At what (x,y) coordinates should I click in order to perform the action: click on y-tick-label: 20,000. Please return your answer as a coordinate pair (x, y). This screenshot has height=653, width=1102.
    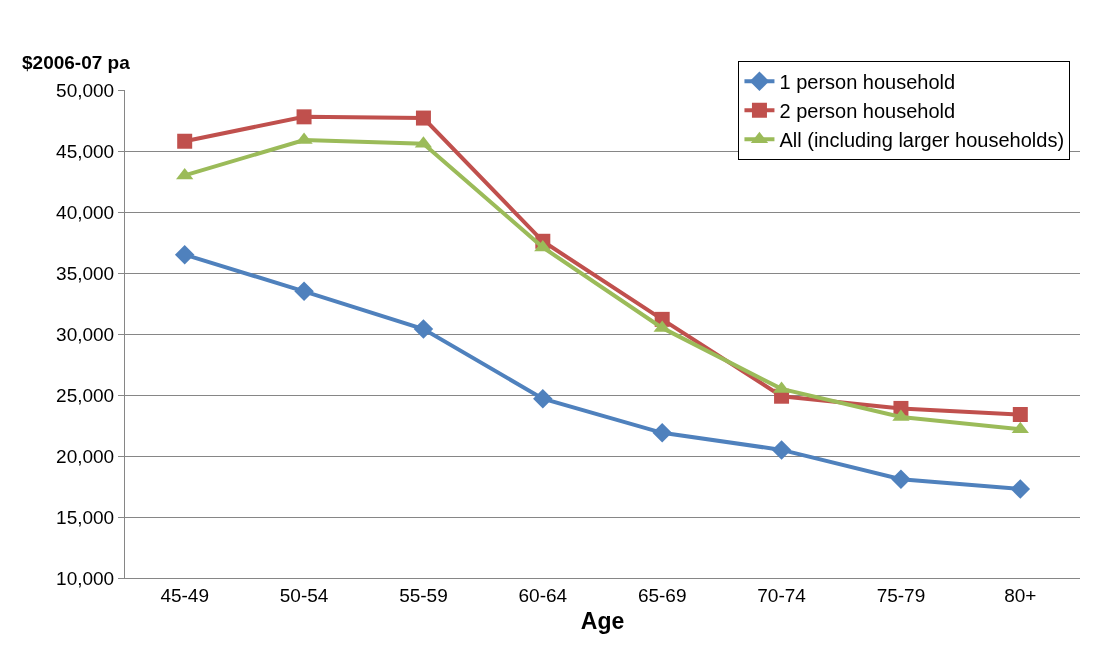
    Looking at the image, I should click on (85, 456).